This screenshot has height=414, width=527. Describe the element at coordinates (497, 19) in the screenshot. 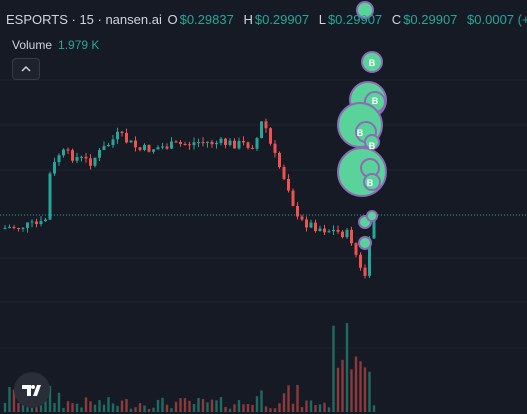

I see `change-value: $0.0007 (+0` at that location.